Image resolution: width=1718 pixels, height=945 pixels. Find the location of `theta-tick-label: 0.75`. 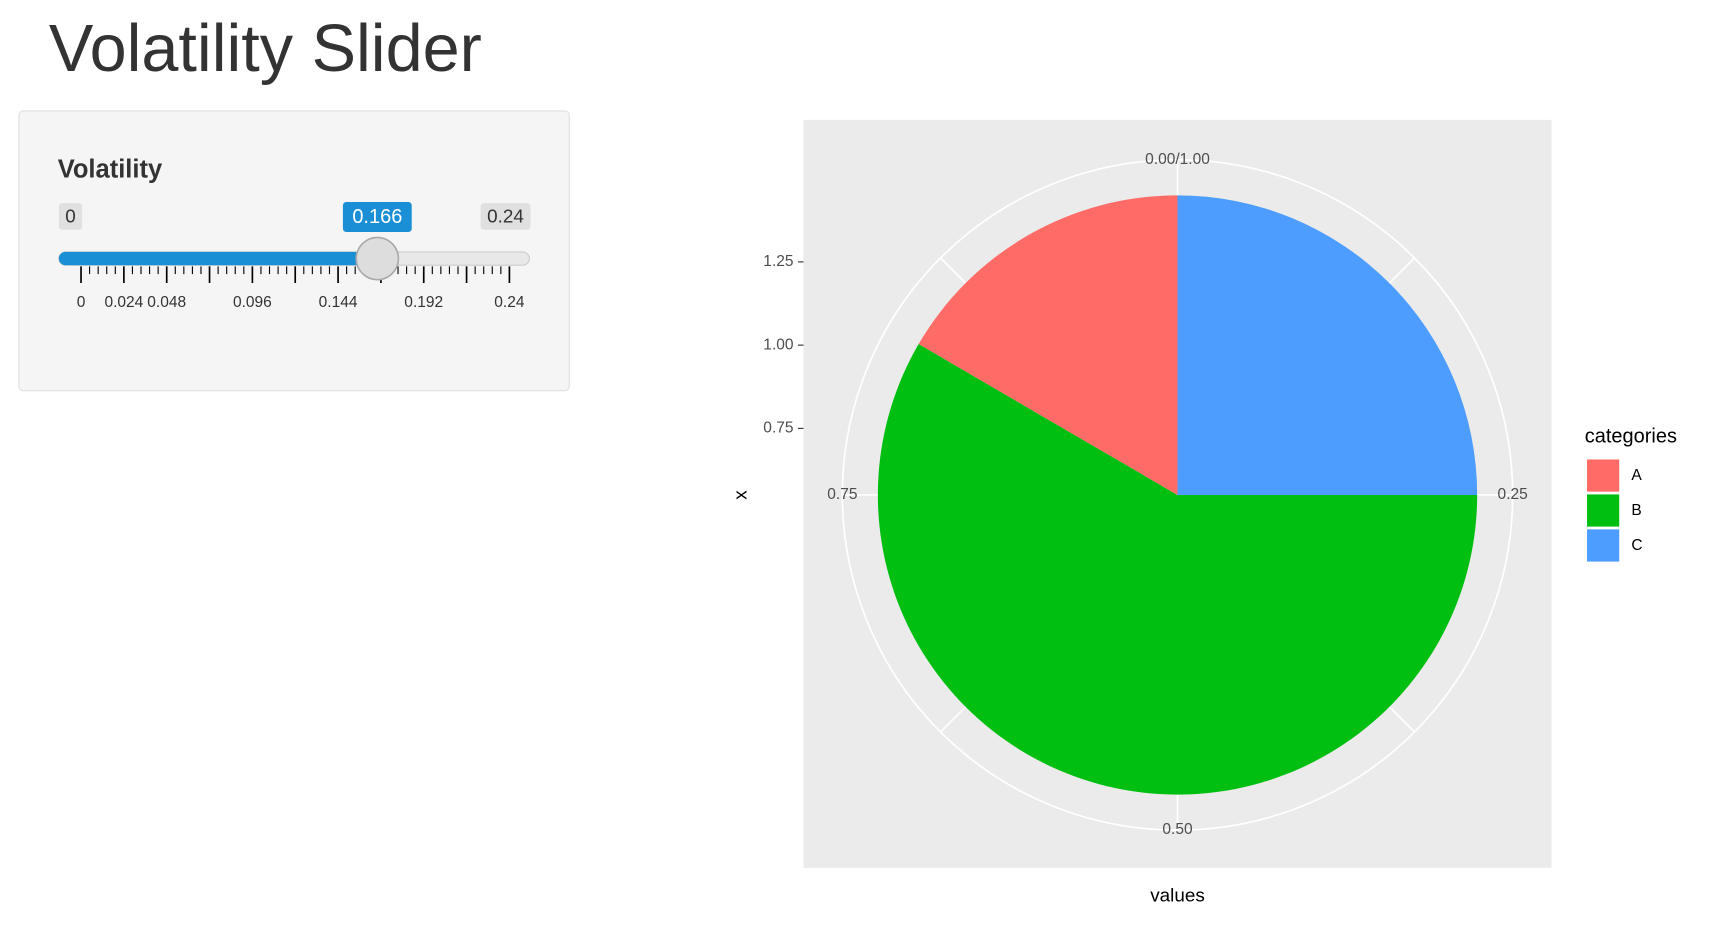

theta-tick-label: 0.75 is located at coordinates (842, 494).